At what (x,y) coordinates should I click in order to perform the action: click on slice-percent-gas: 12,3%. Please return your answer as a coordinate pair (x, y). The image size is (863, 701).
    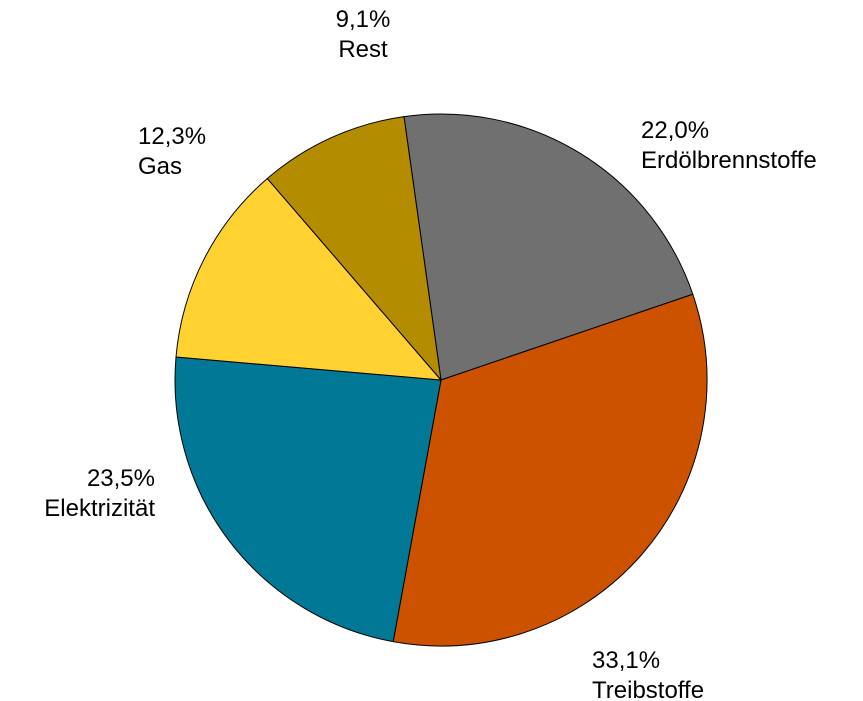
    Looking at the image, I should click on (172, 136).